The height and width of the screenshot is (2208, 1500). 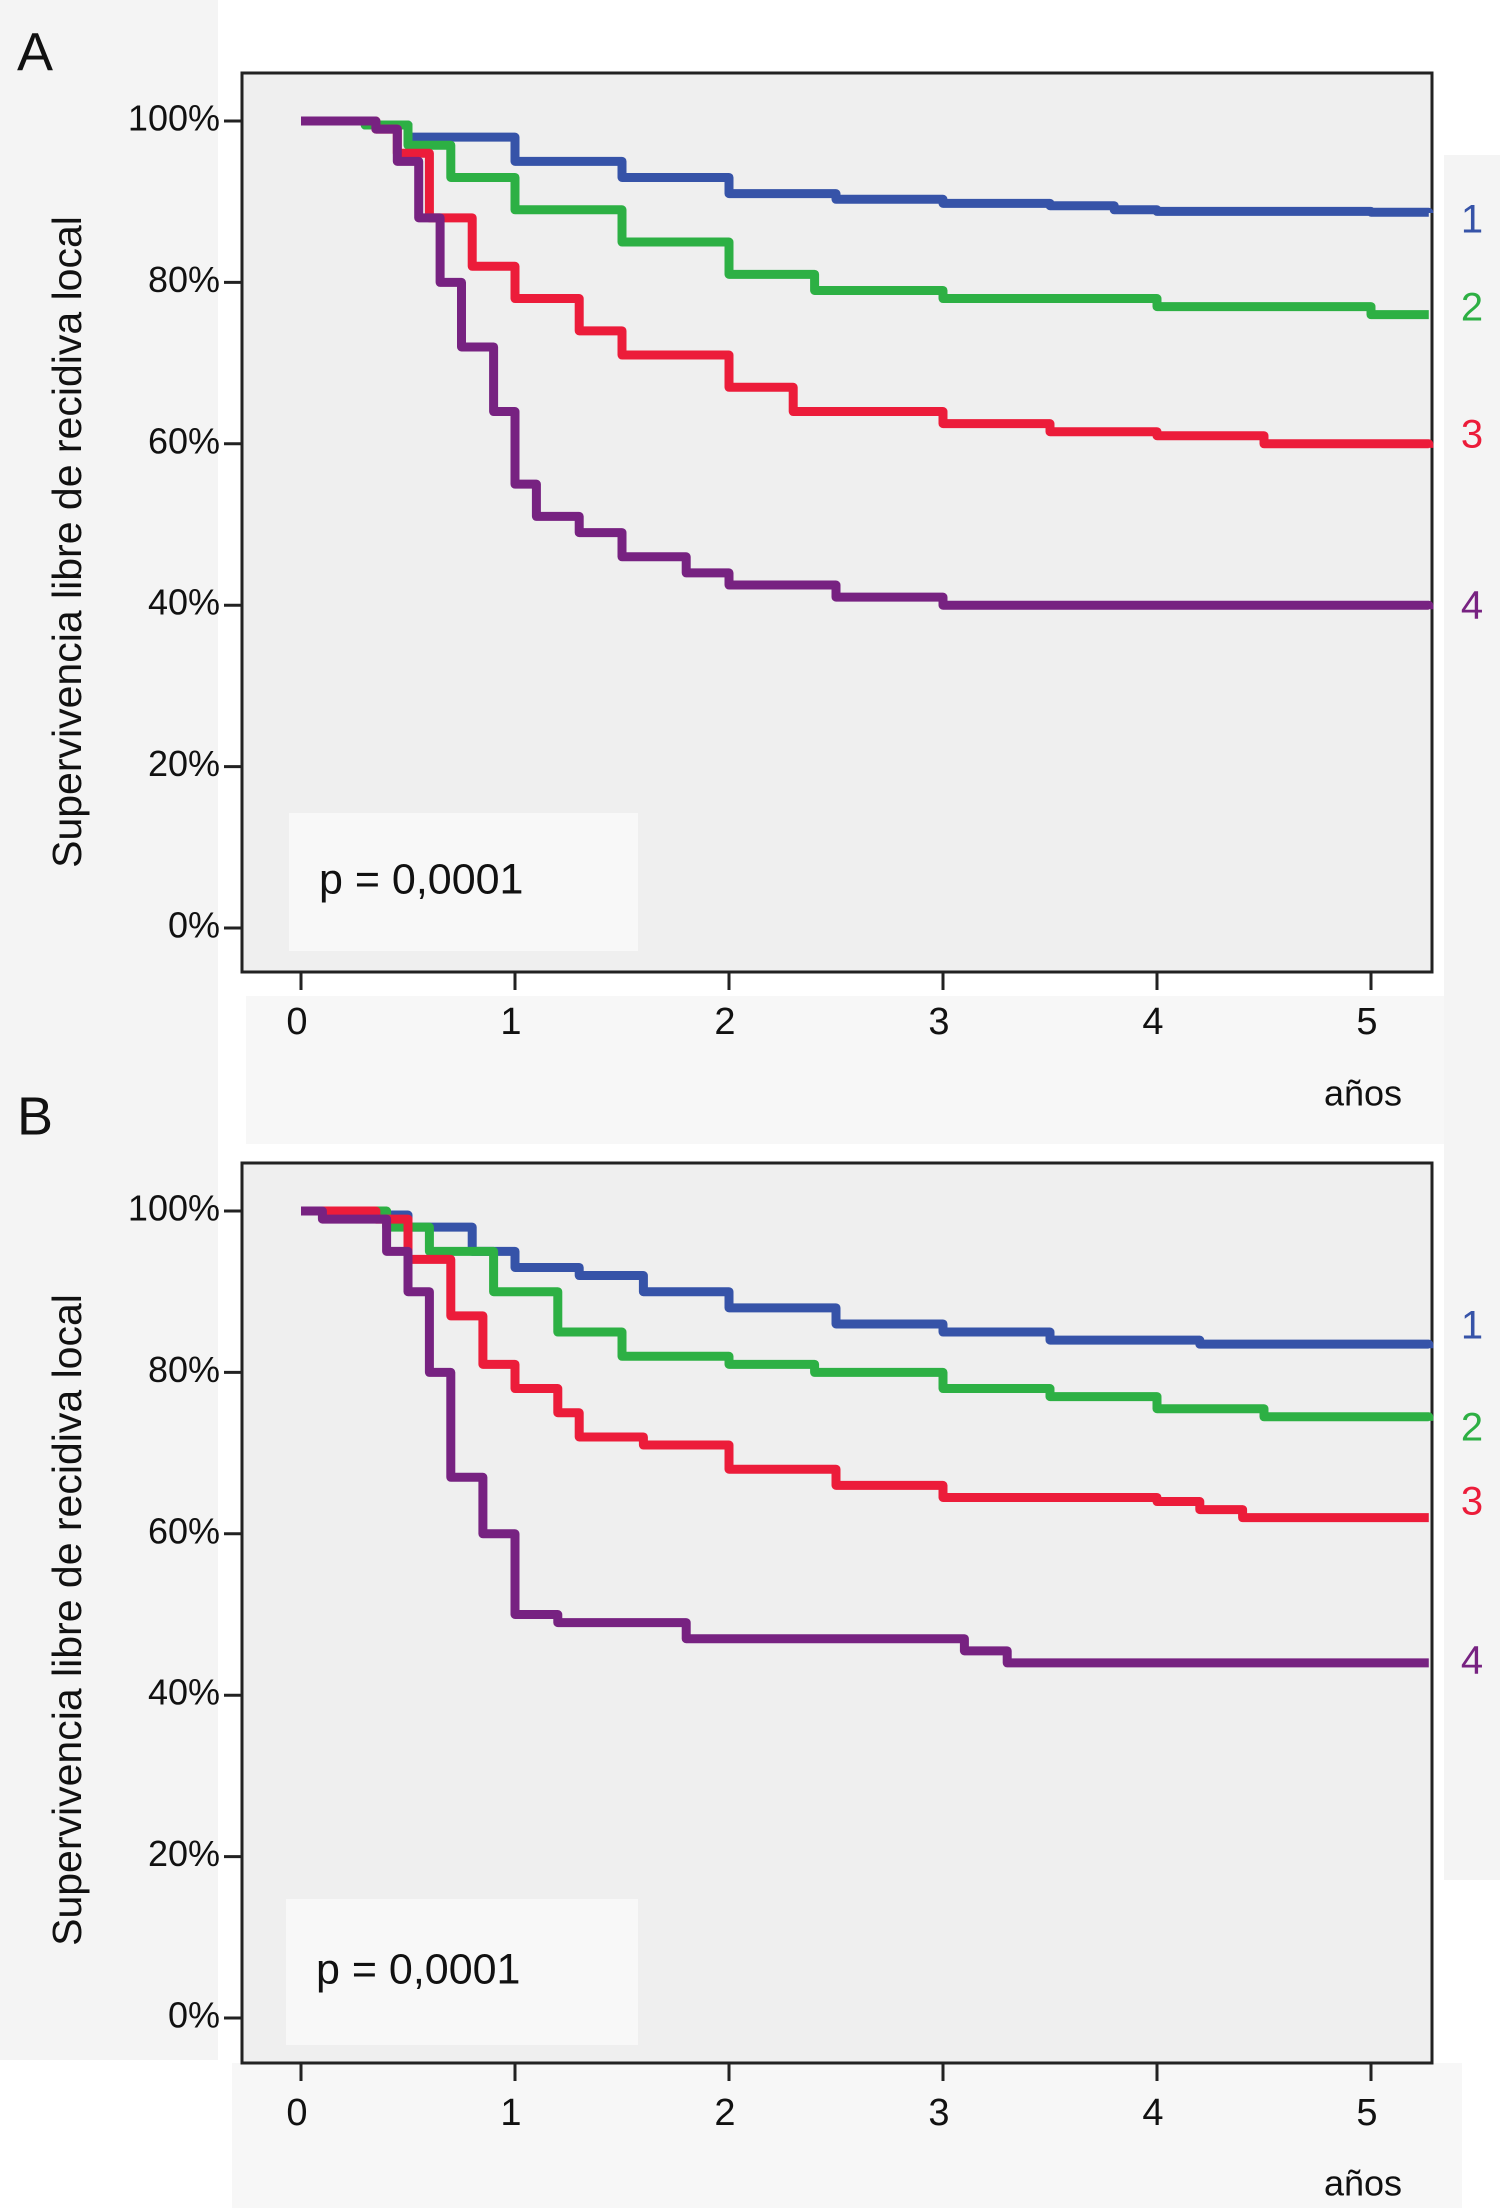 I want to click on left-background, so click(x=109, y=1030).